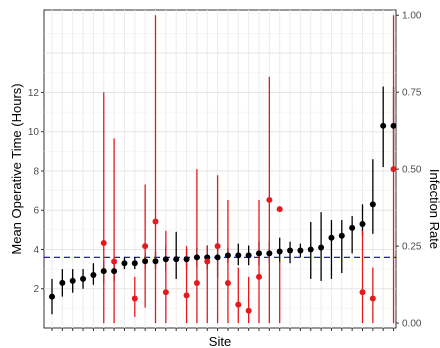  I want to click on x-axis-title: Site, so click(220, 341).